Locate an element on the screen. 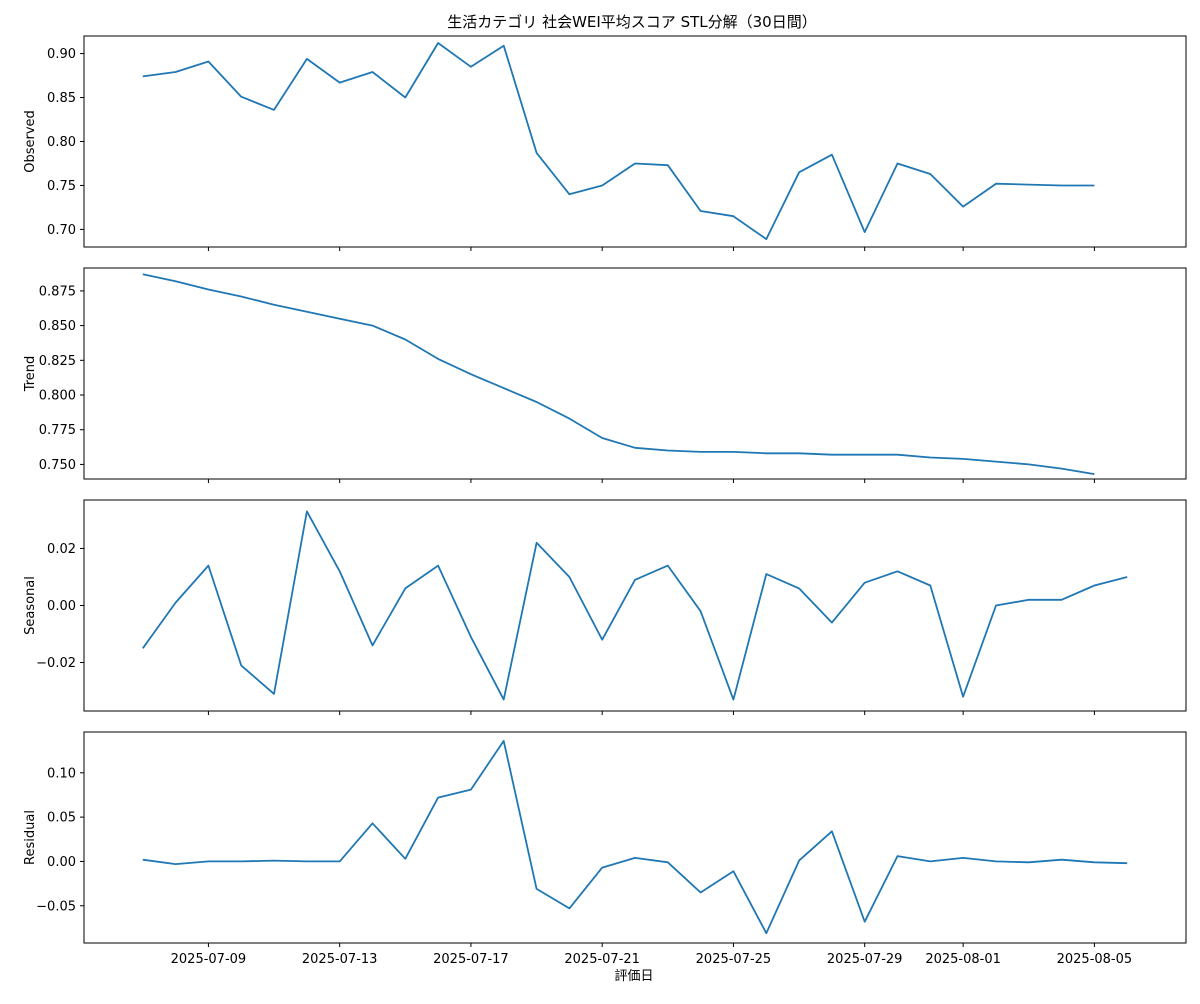  y-tick-label-trend: 0.825 is located at coordinates (57, 361).